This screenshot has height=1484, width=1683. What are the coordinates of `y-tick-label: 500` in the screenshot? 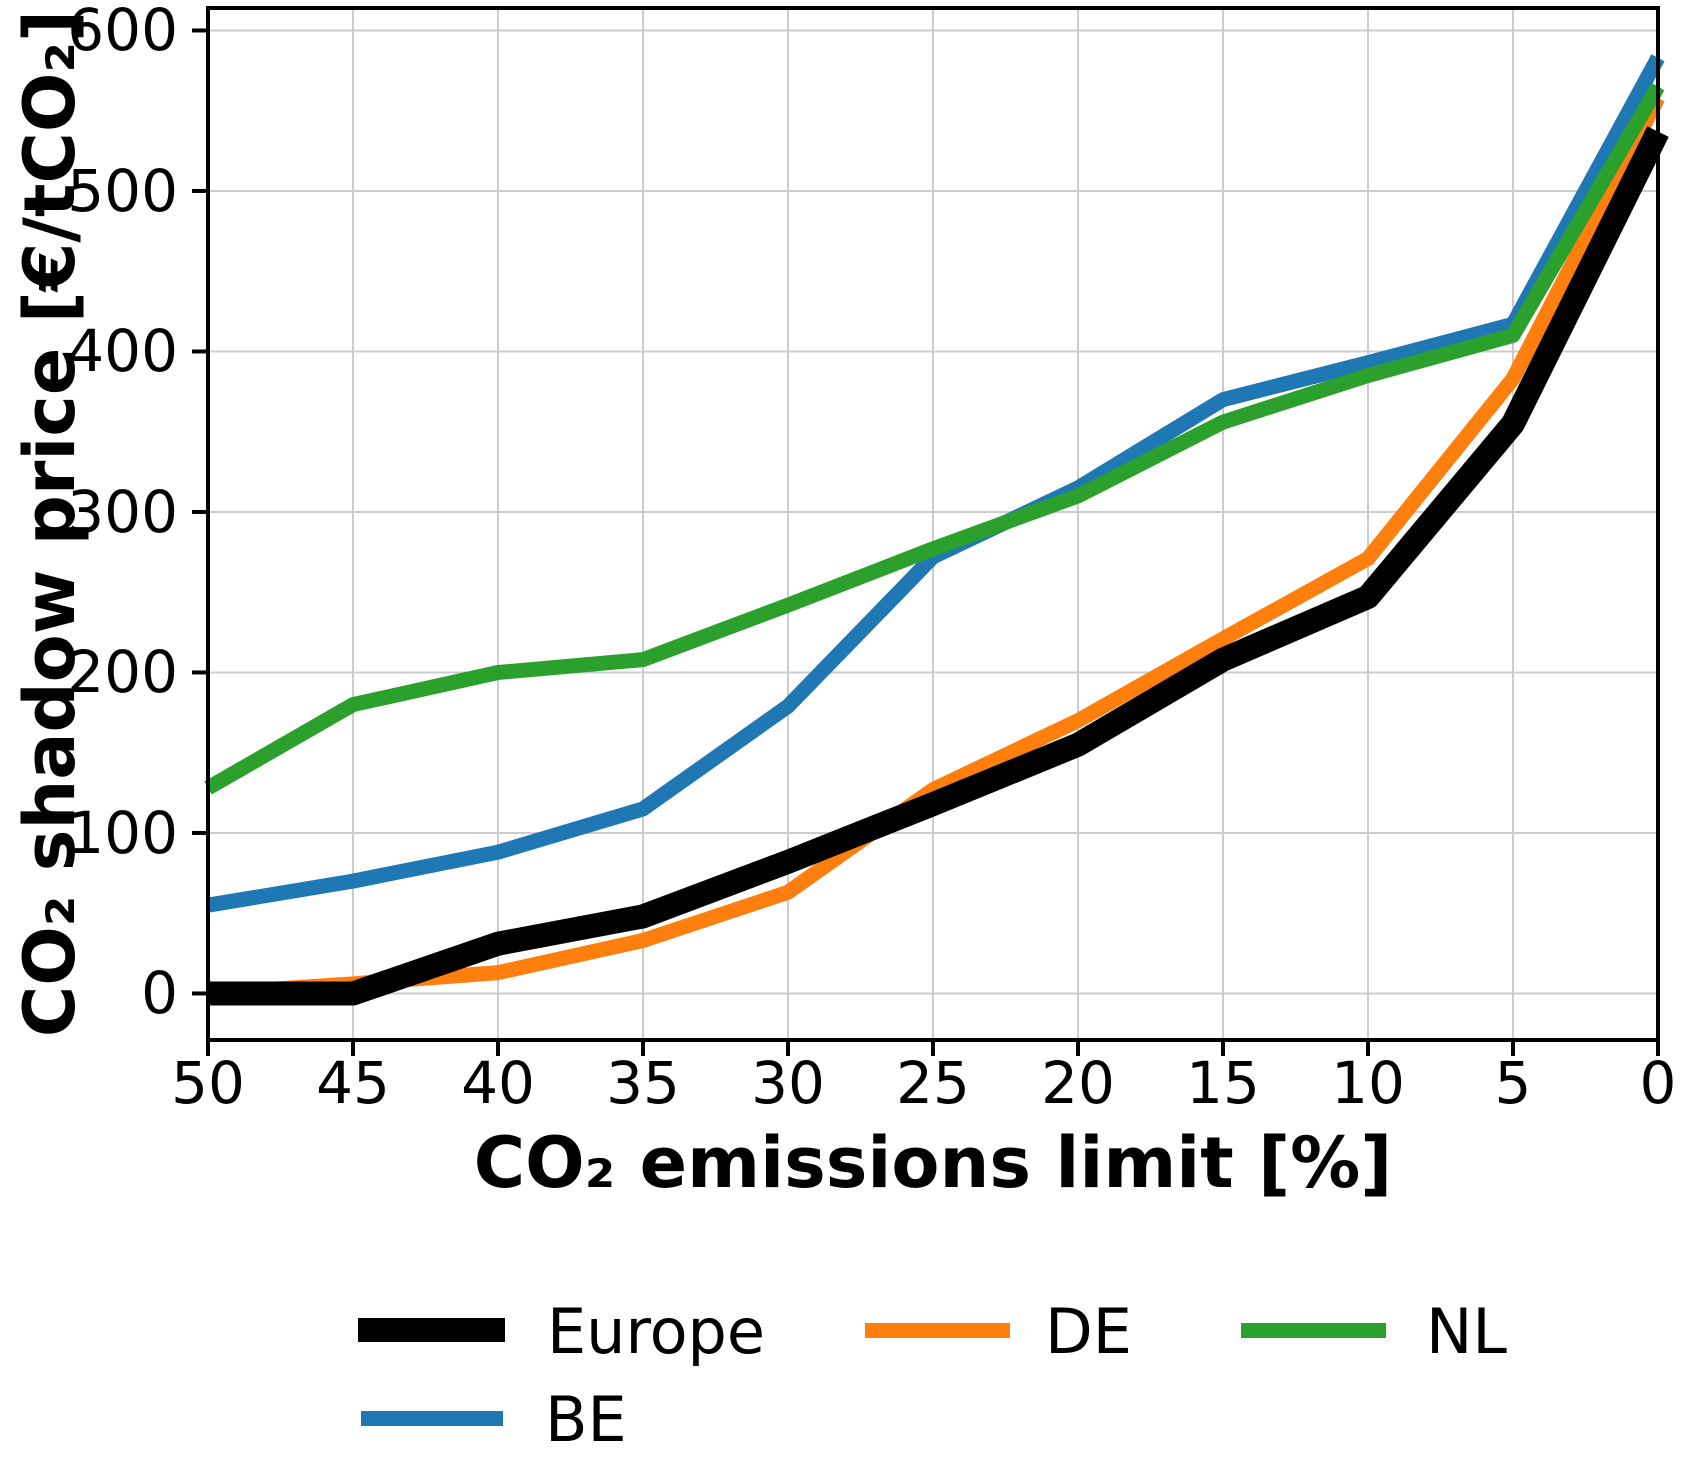 It's located at (122, 190).